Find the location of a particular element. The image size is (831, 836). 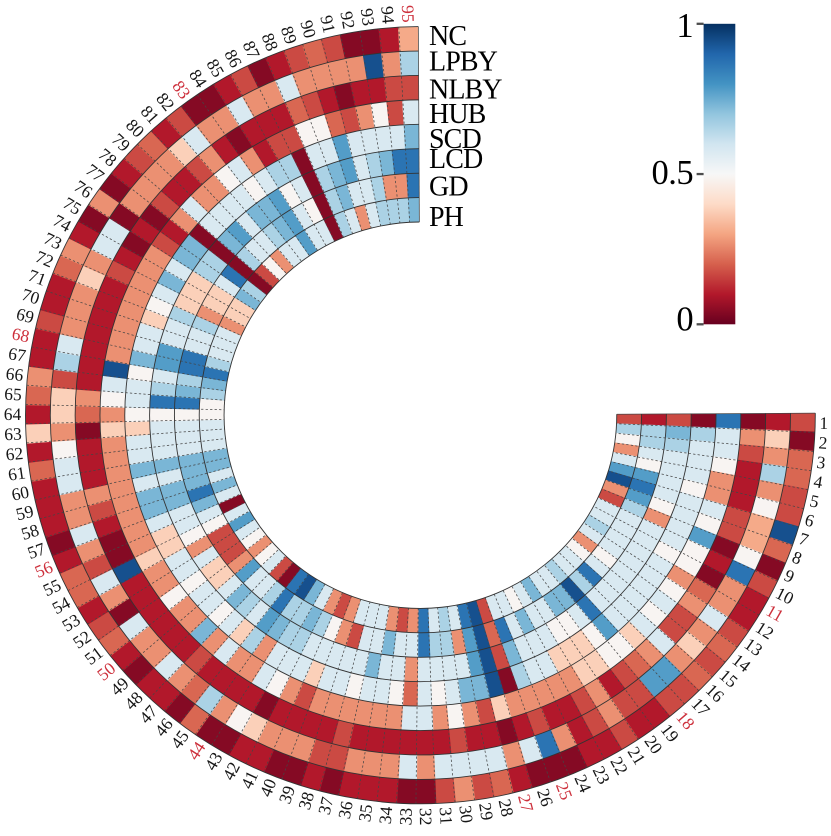

svg-text: PH is located at coordinates (446, 217).